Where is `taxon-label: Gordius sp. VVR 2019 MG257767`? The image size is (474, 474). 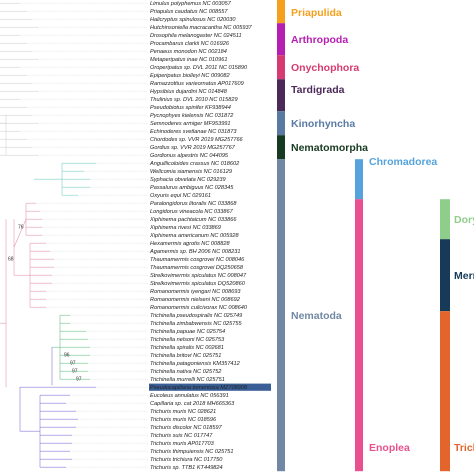 taxon-label: Gordius sp. VVR 2019 MG257767 is located at coordinates (193, 148).